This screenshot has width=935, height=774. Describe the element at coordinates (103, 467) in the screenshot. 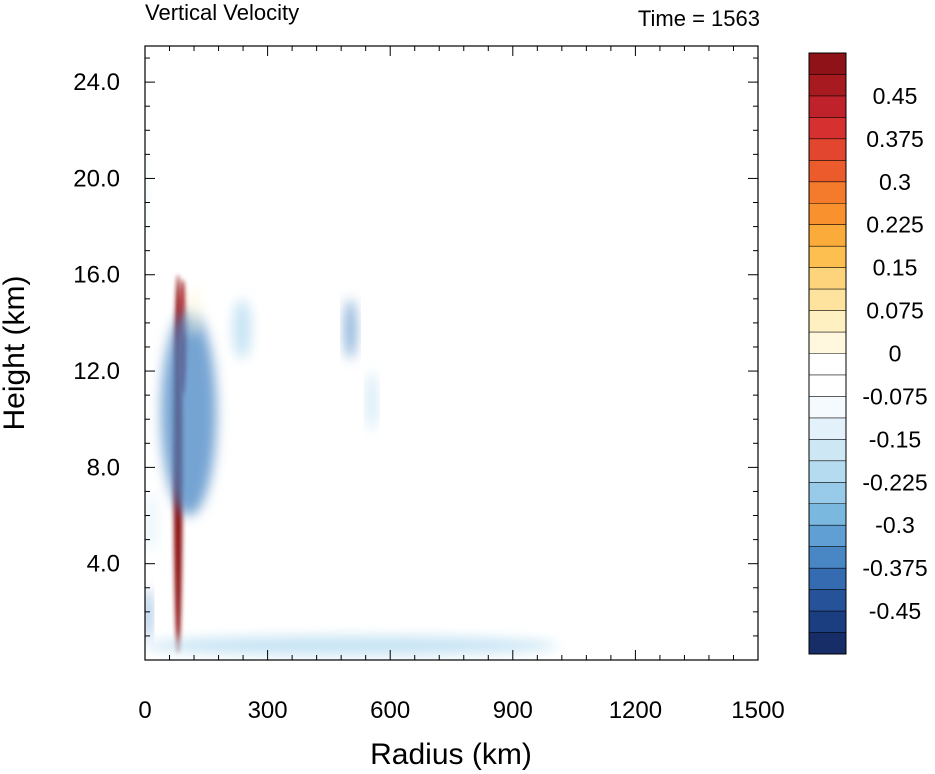

I see `y-tick-label: 8.0` at that location.